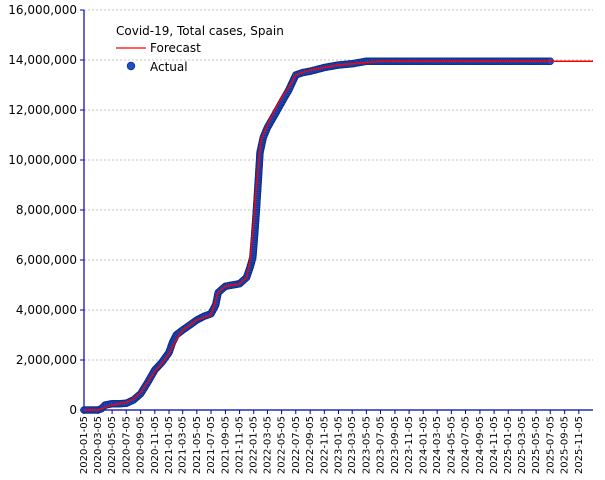  Describe the element at coordinates (42, 160) in the screenshot. I see `y-tick-label: 10,000,000` at that location.